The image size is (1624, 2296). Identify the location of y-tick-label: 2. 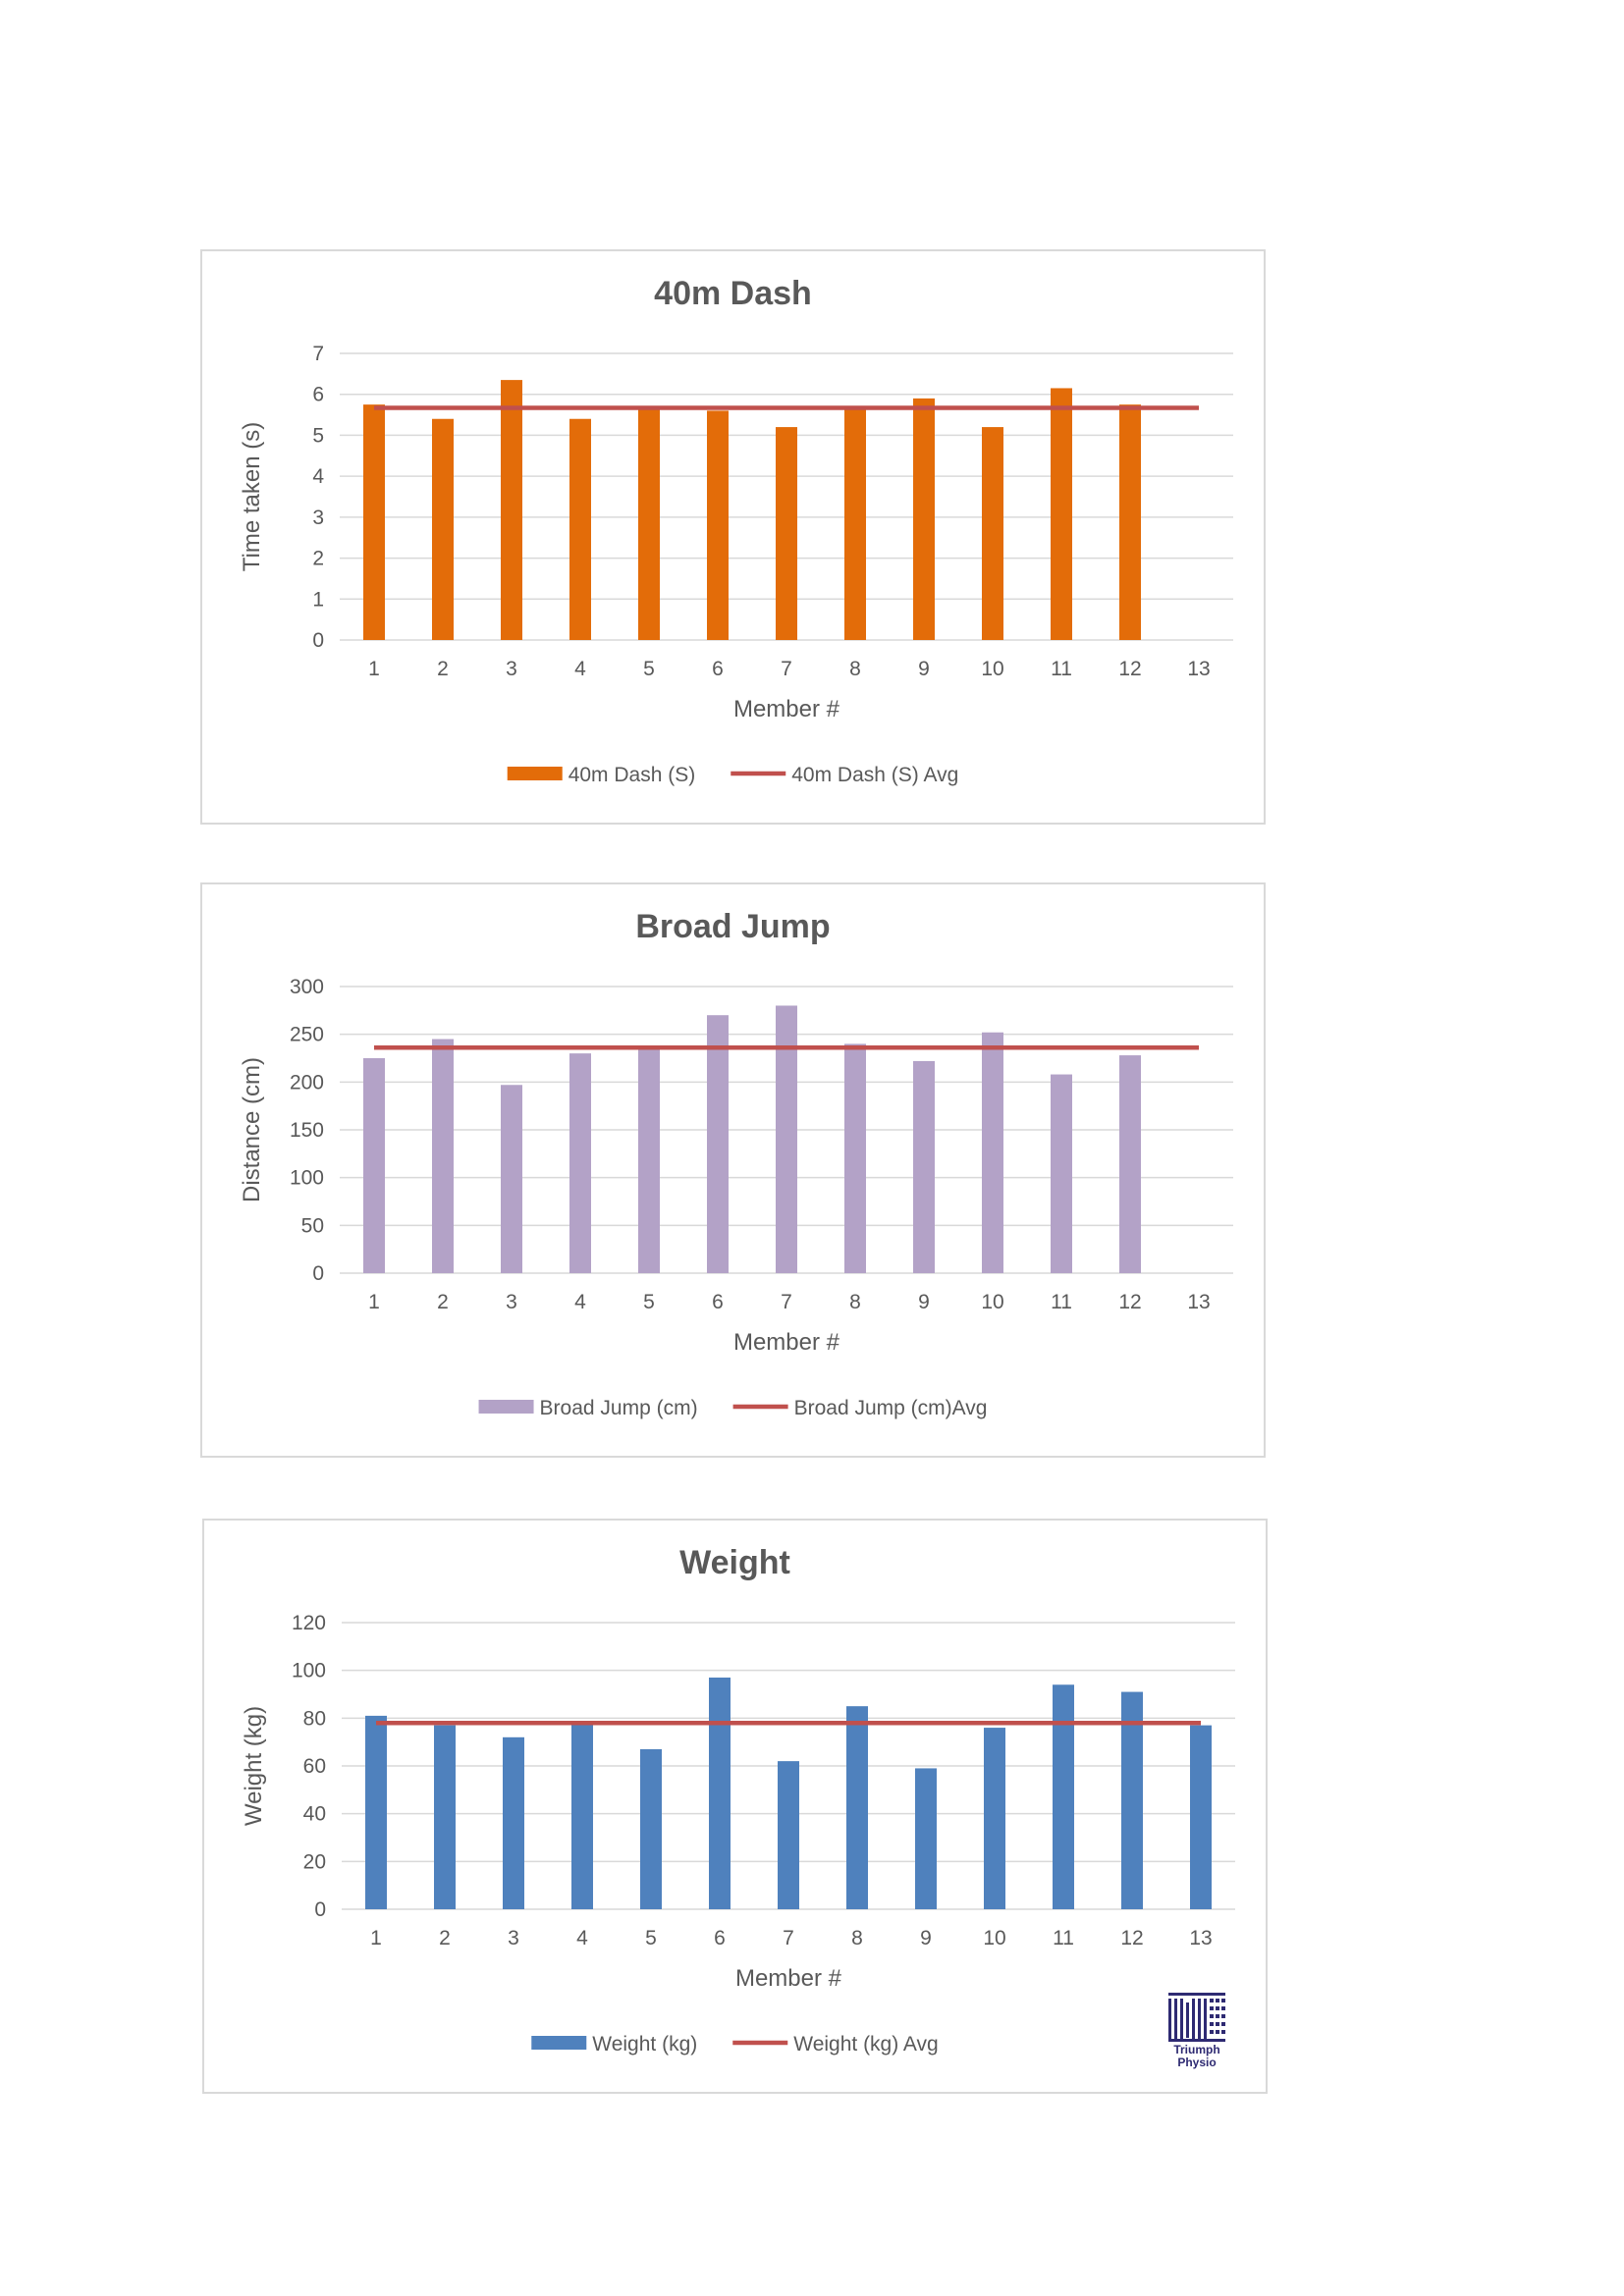
(318, 559).